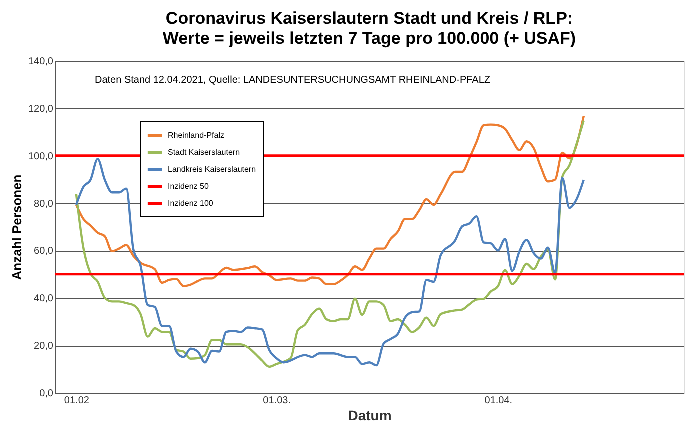 The width and height of the screenshot is (696, 433). What do you see at coordinates (41, 156) in the screenshot?
I see `y-tick-label: 100,0` at bounding box center [41, 156].